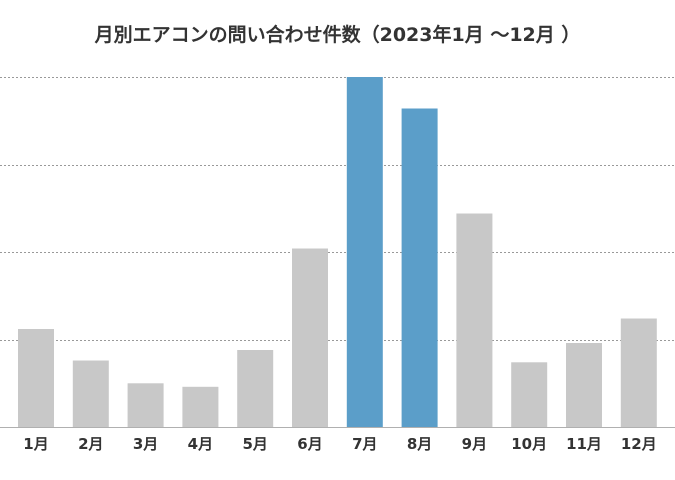  I want to click on x-tick-label-4: 4月, so click(200, 444).